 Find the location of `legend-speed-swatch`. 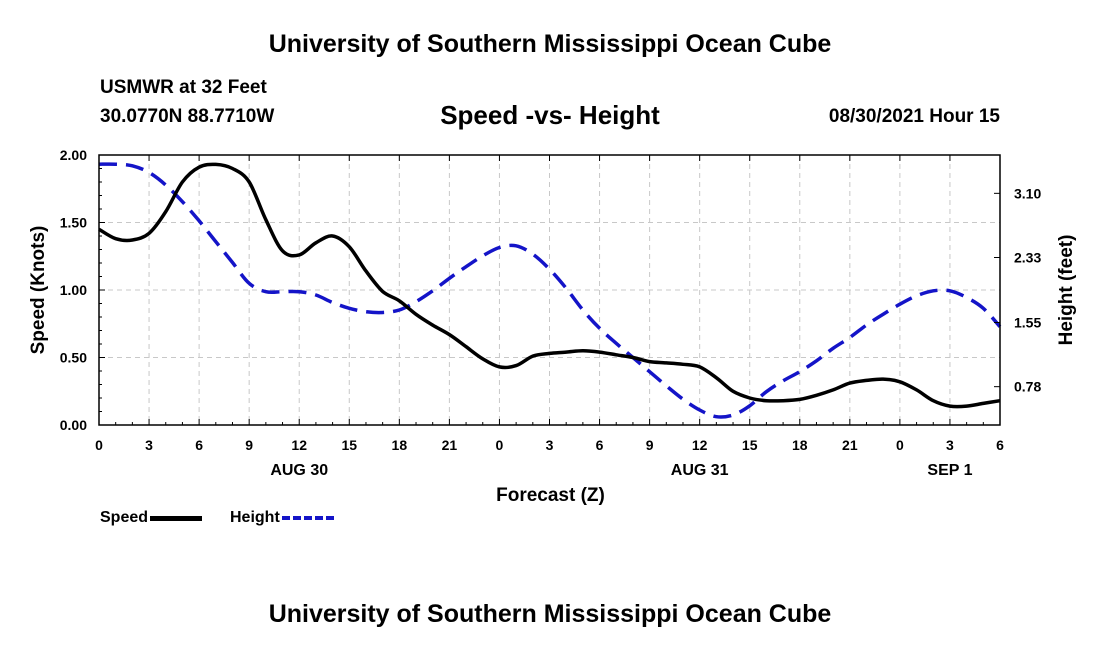

legend-speed-swatch is located at coordinates (176, 518).